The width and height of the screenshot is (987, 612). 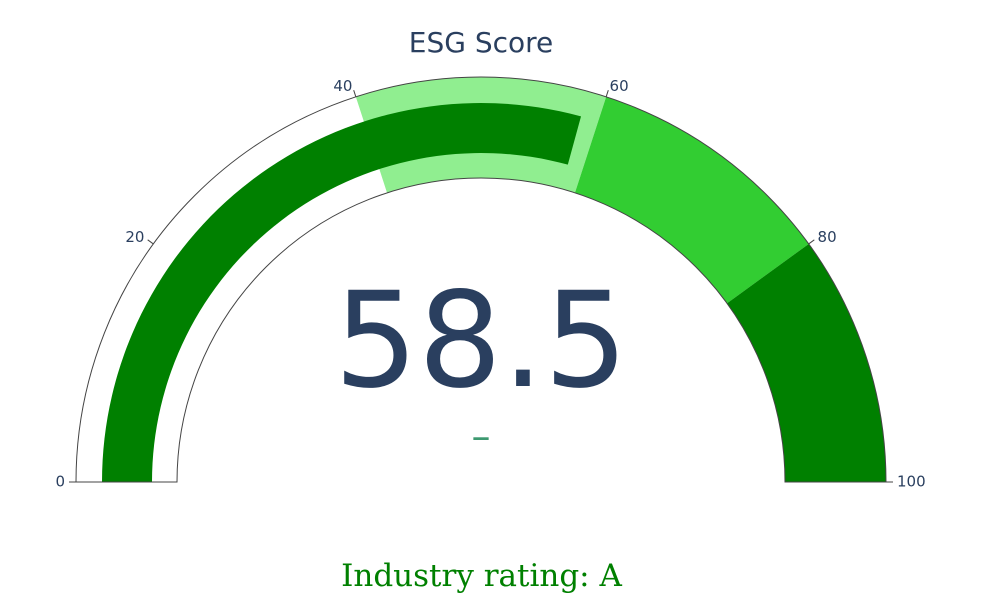 What do you see at coordinates (827, 237) in the screenshot?
I see `gauge-tick-label-80: 80` at bounding box center [827, 237].